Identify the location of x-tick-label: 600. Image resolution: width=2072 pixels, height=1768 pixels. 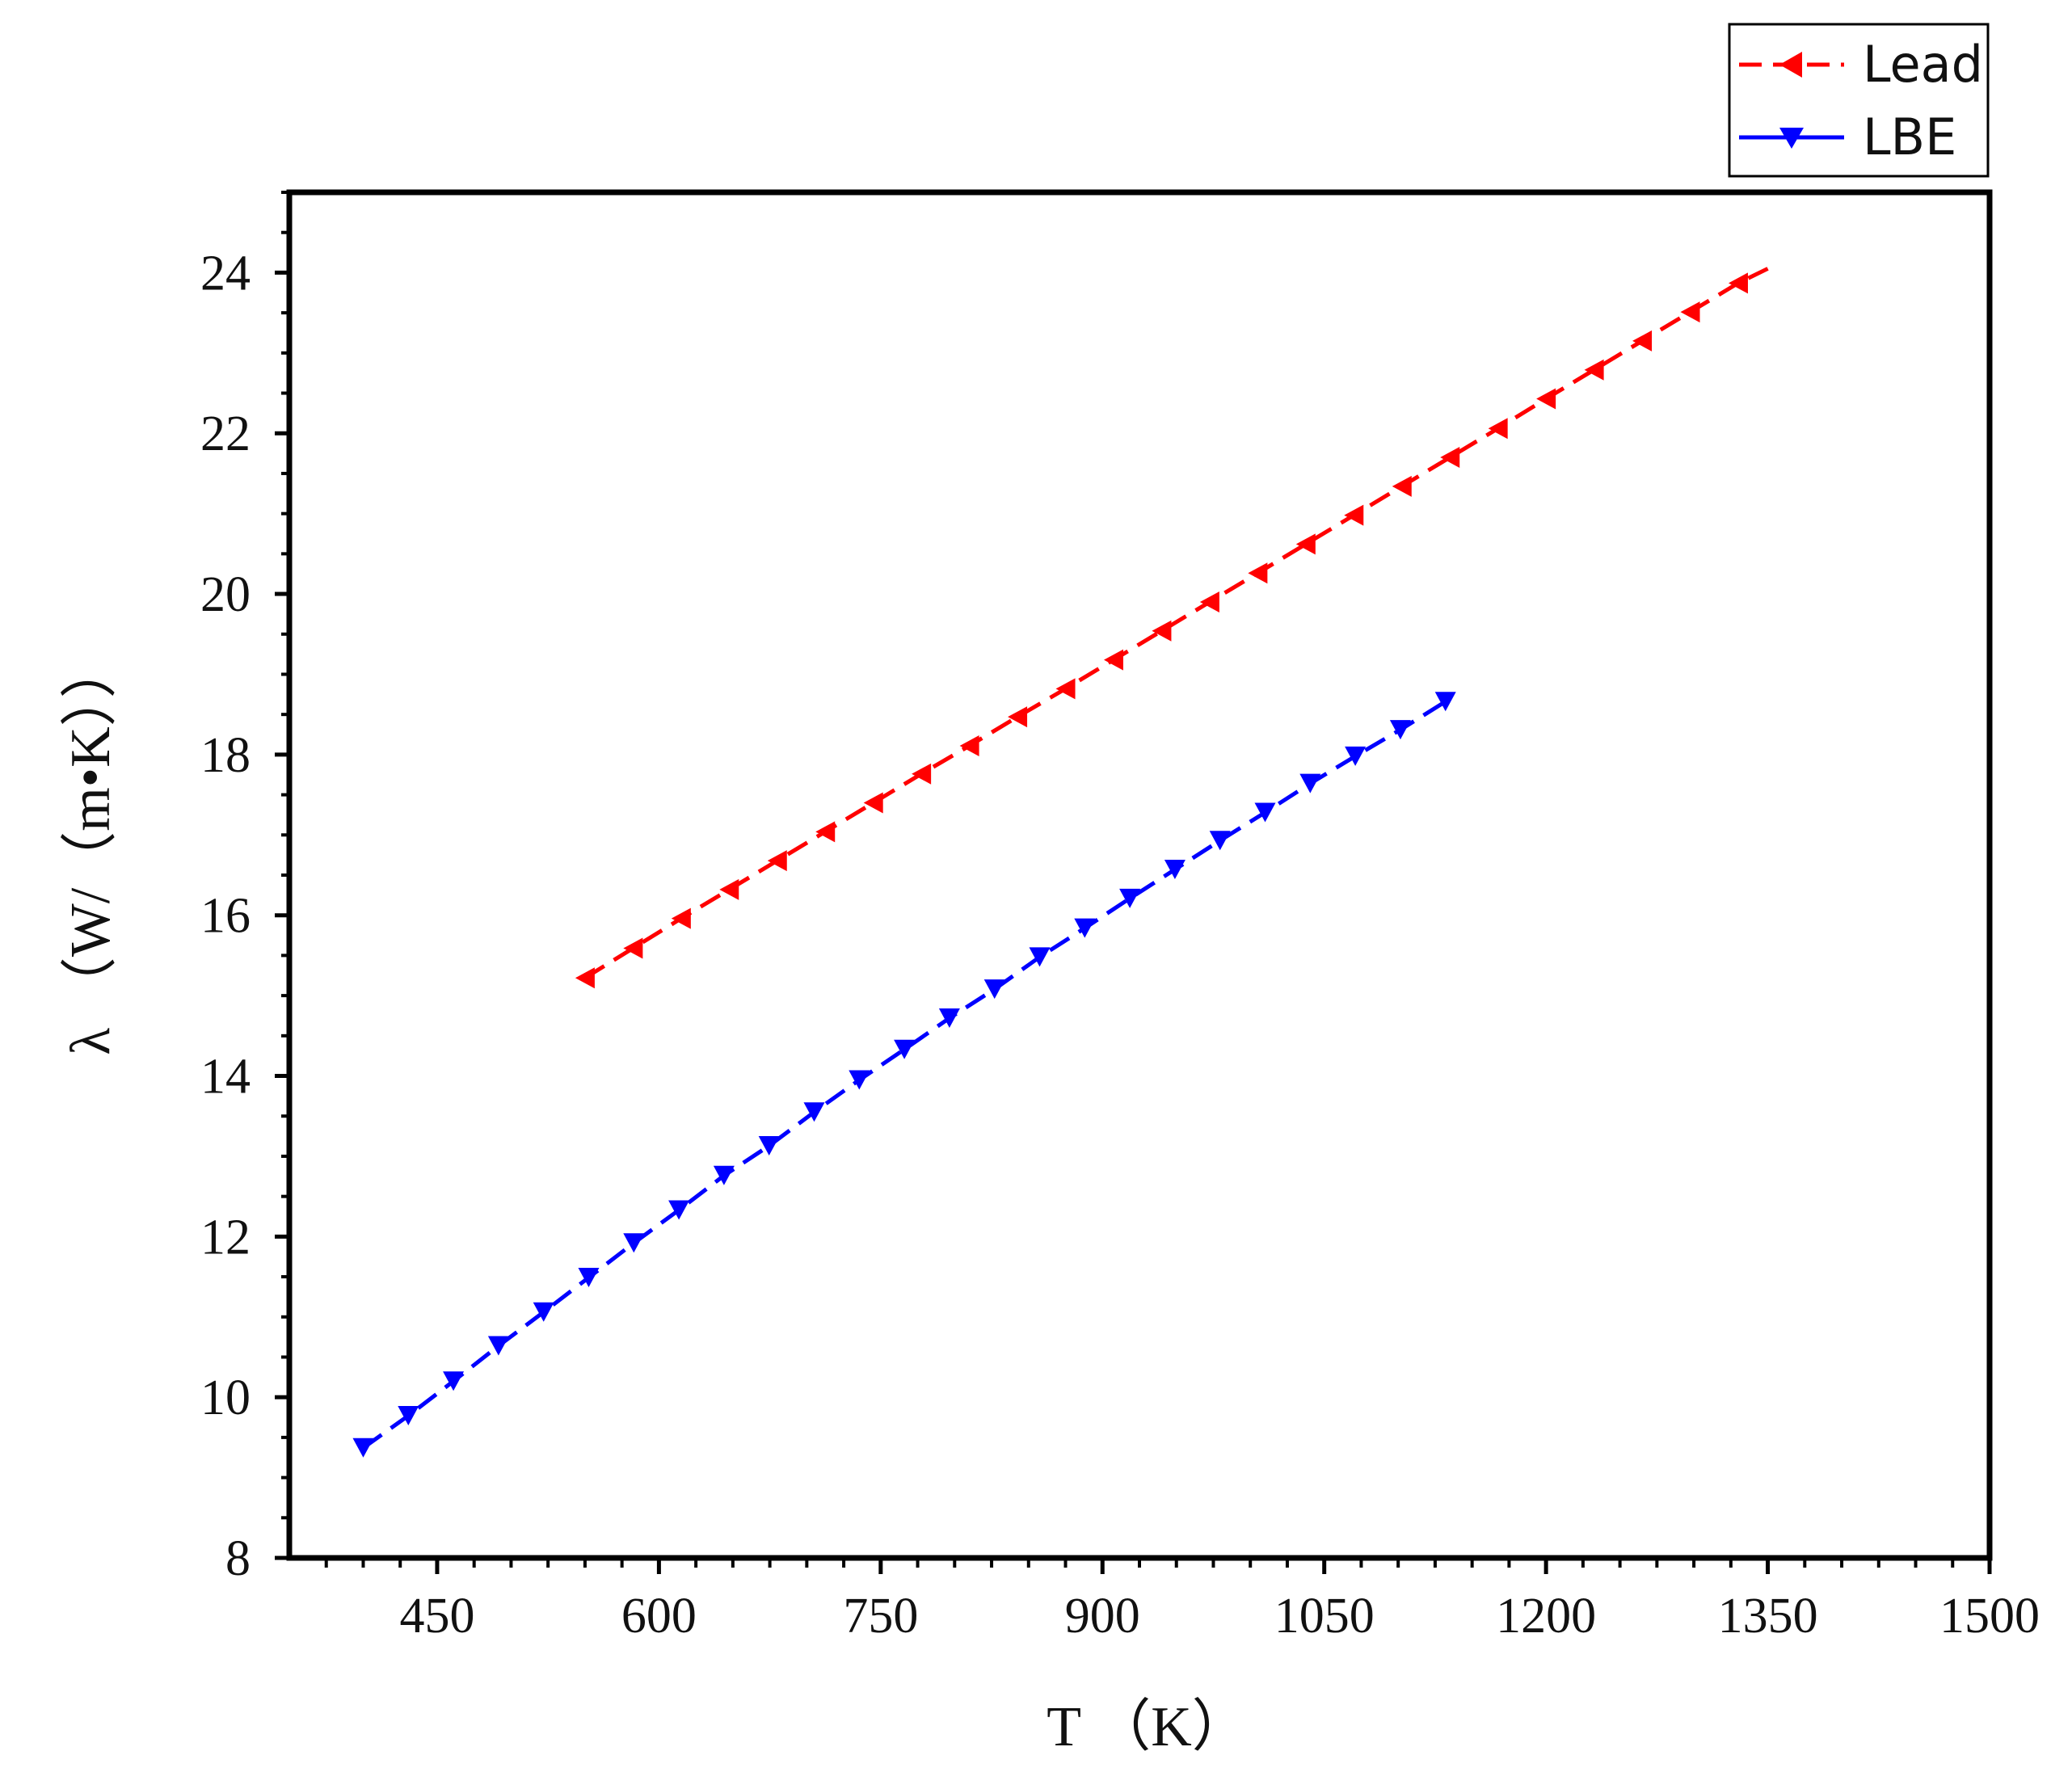
(659, 1616).